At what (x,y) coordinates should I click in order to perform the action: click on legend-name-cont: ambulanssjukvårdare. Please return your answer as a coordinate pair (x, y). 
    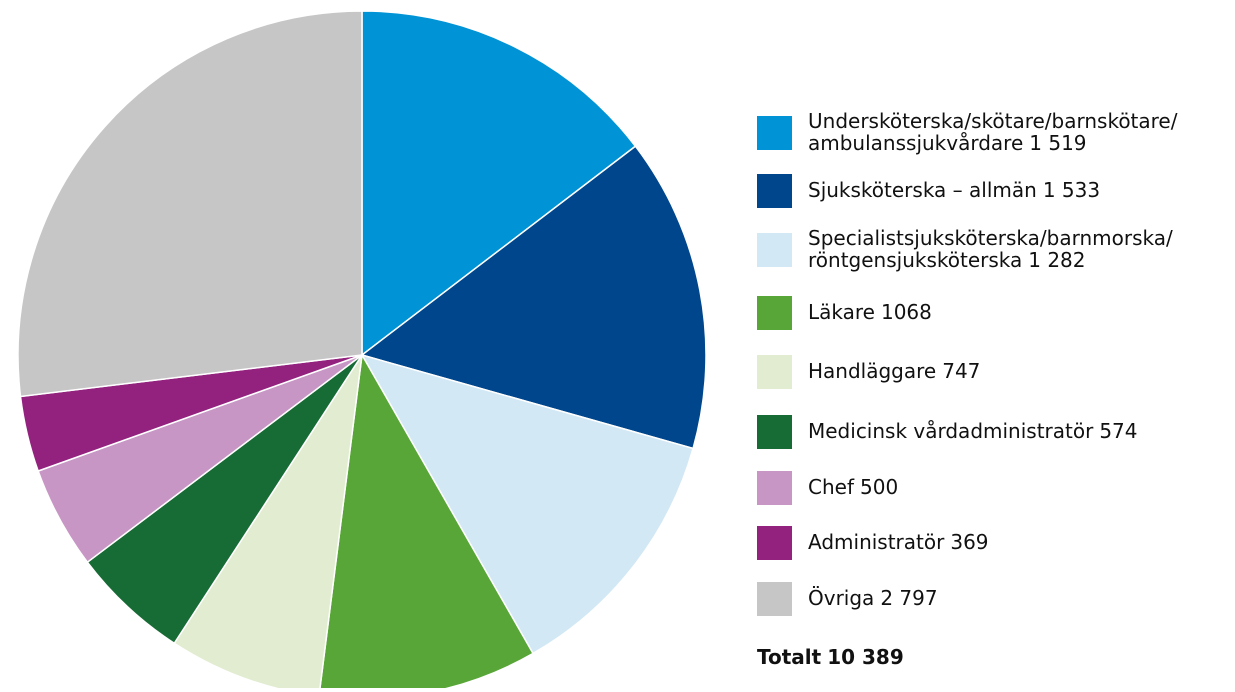
    Looking at the image, I should click on (915, 143).